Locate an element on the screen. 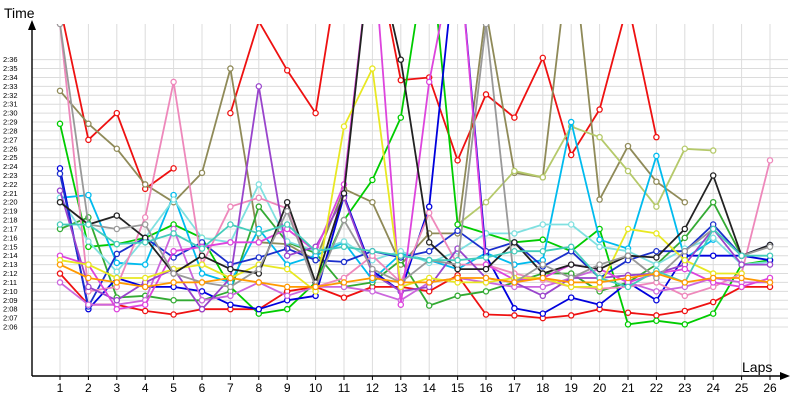 This screenshot has width=800, height=400. x-tick-label: 24 is located at coordinates (714, 388).